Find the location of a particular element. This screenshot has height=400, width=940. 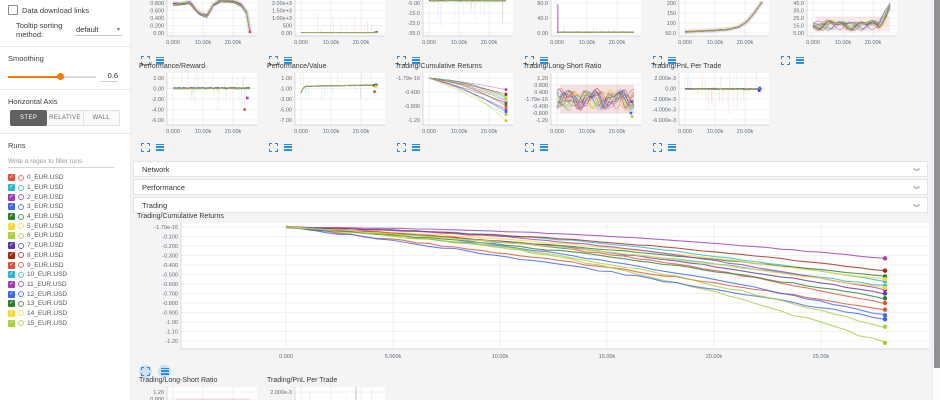

scrollbar-thumb is located at coordinates (937, 184).